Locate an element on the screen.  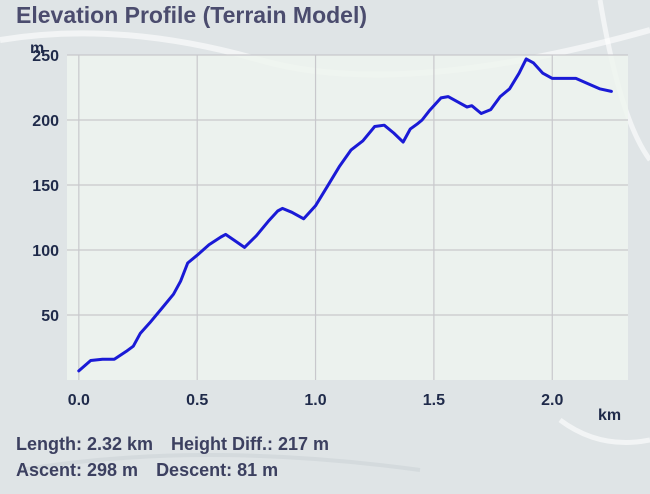
y-tick-label: 250 is located at coordinates (45, 56).